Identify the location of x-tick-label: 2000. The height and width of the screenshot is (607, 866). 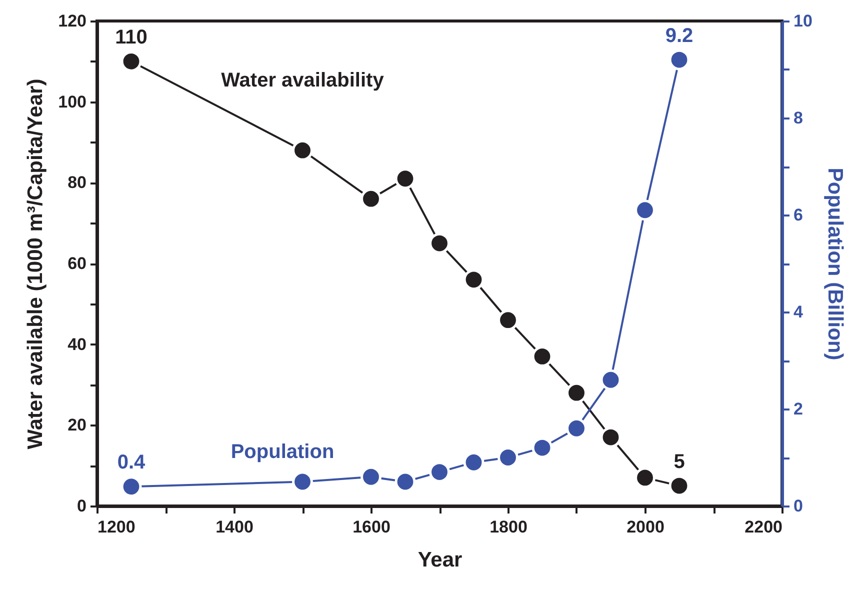
(645, 527).